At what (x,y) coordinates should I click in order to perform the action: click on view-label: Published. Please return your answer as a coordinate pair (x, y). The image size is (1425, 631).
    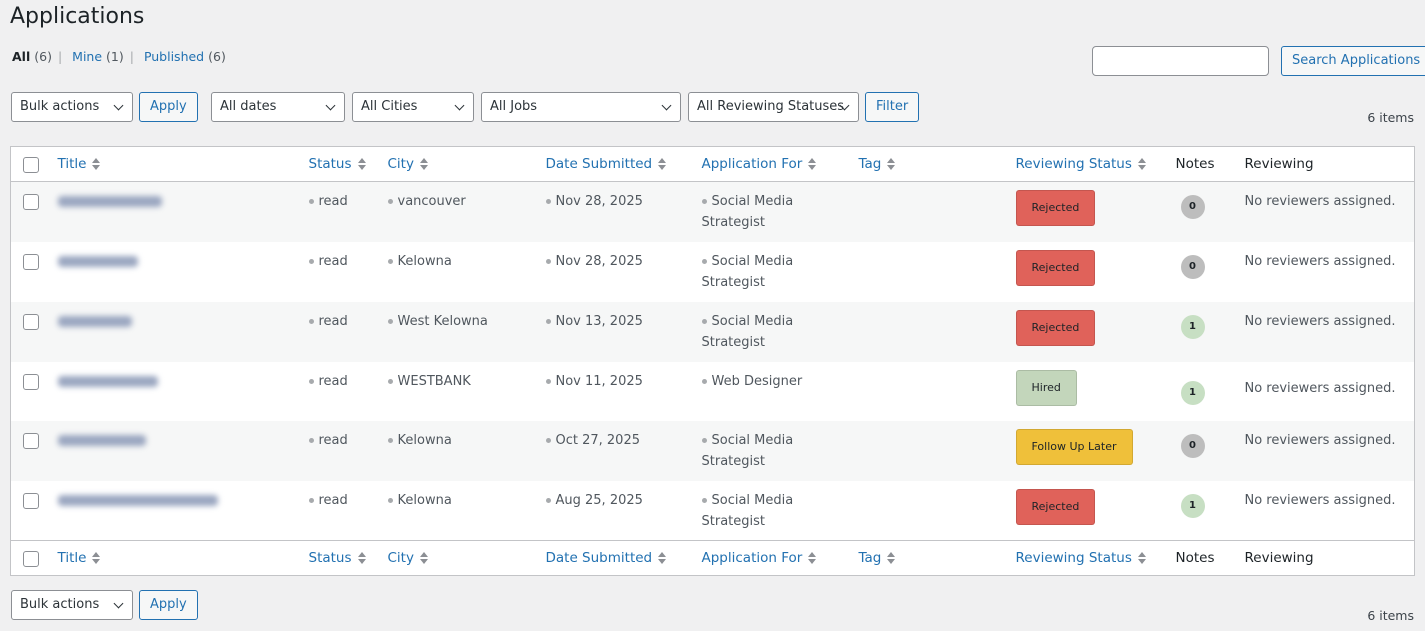
    Looking at the image, I should click on (174, 56).